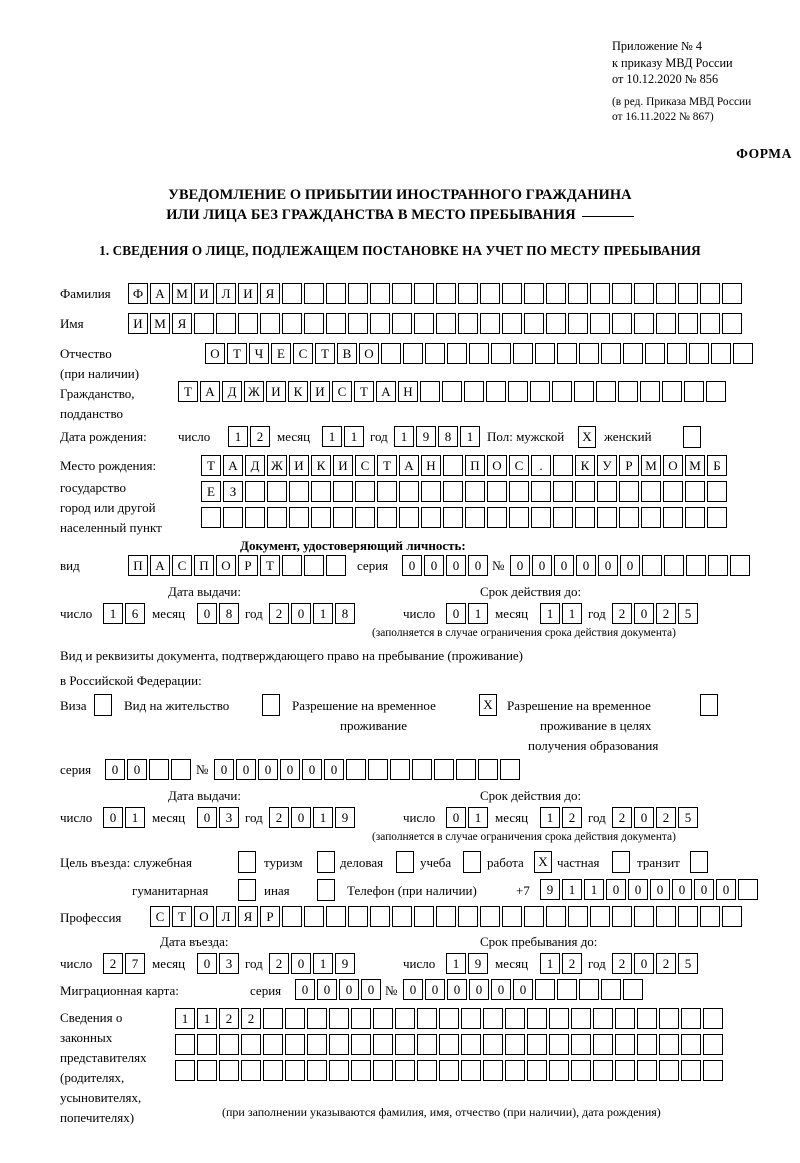 This screenshot has width=800, height=1163. Describe the element at coordinates (271, 705) in the screenshot. I see `residence-permit-checkbox` at that location.